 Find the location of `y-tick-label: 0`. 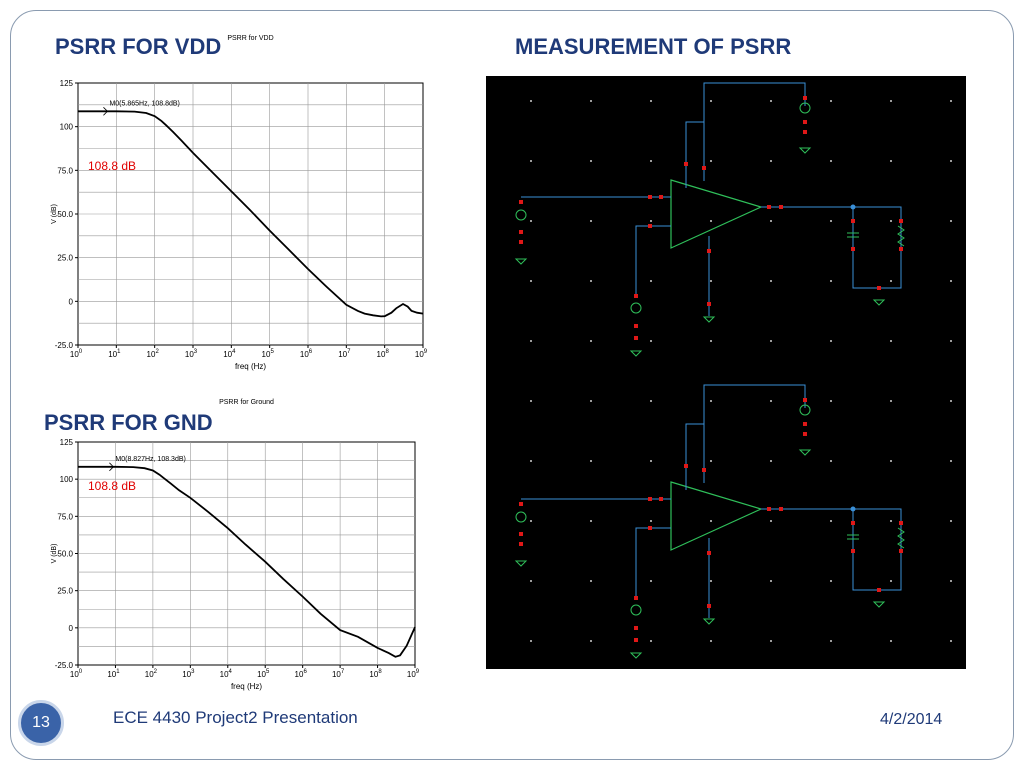

y-tick-label: 0 is located at coordinates (71, 628).